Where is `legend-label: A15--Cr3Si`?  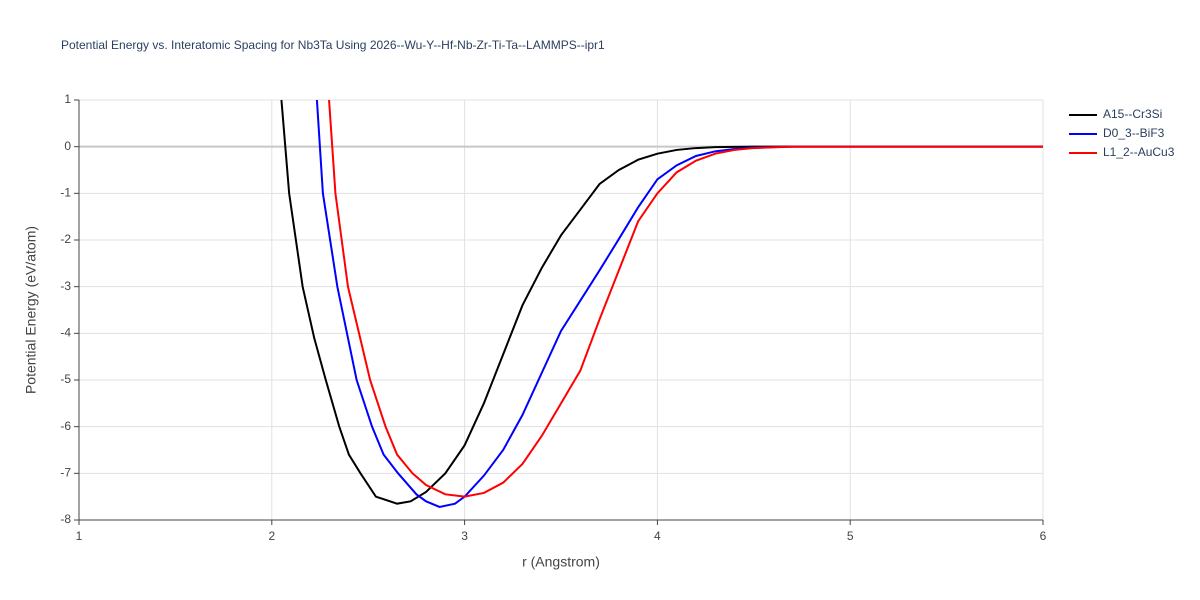 legend-label: A15--Cr3Si is located at coordinates (1132, 114).